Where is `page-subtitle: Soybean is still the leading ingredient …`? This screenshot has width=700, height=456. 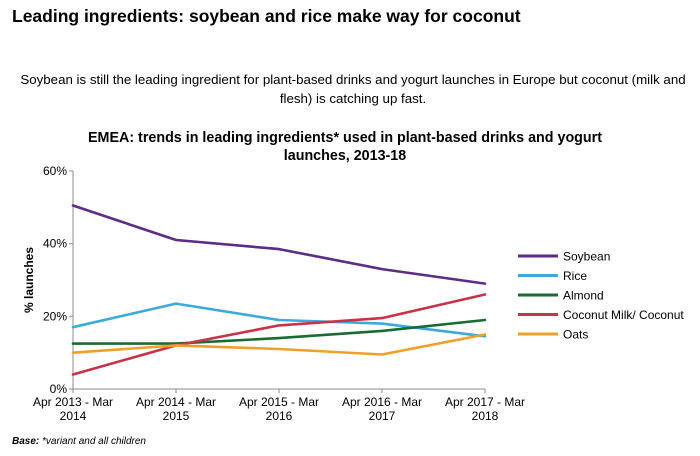 page-subtitle: Soybean is still the leading ingredient … is located at coordinates (353, 89).